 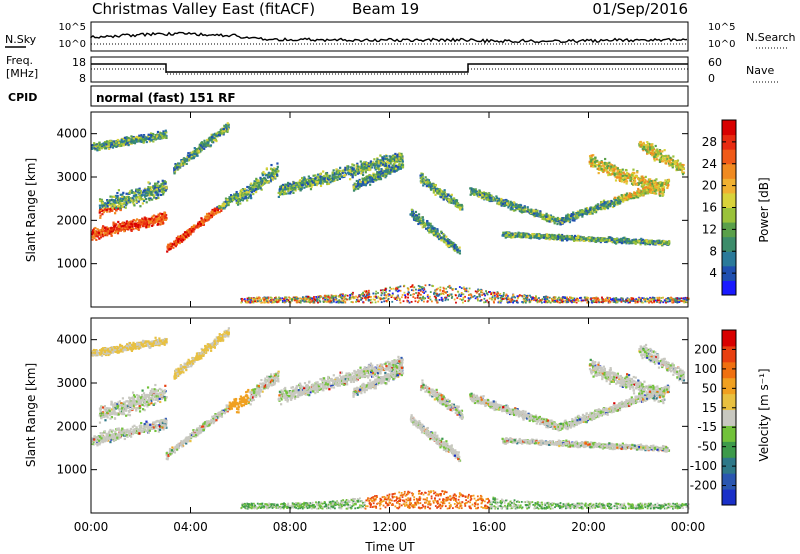 I want to click on frequency-panel: Freq. [MHz] 18 8 60 0 Nave, so click(x=392, y=69).